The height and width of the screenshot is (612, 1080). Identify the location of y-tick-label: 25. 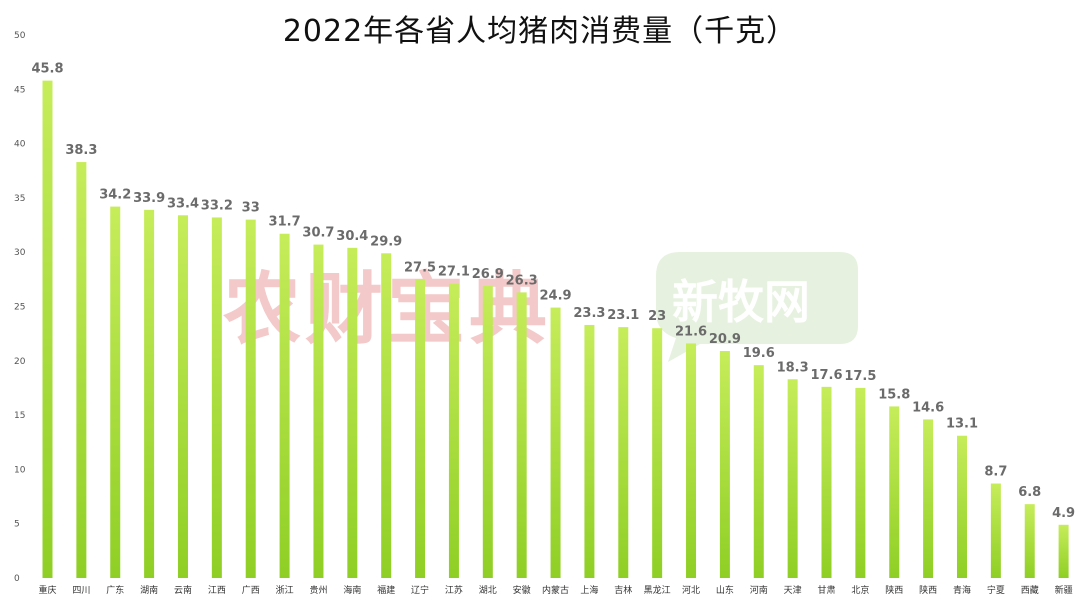
(19, 308).